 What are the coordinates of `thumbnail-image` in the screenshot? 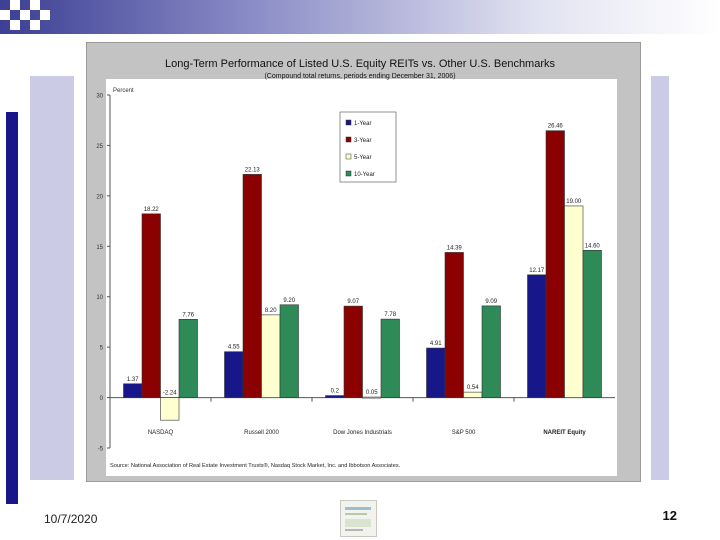 It's located at (358, 518).